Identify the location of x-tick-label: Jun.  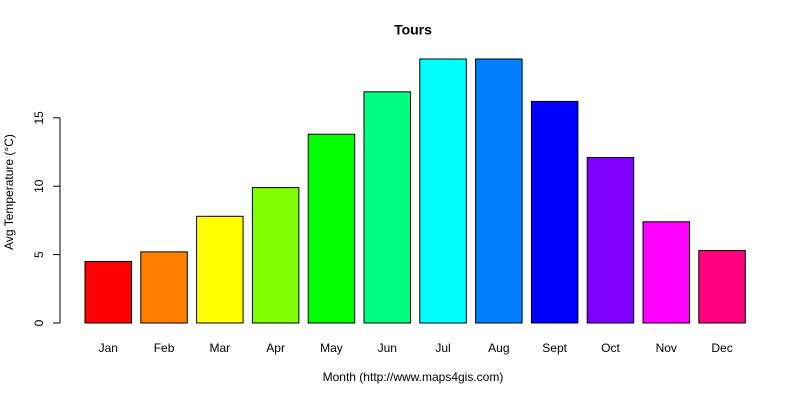
(387, 348).